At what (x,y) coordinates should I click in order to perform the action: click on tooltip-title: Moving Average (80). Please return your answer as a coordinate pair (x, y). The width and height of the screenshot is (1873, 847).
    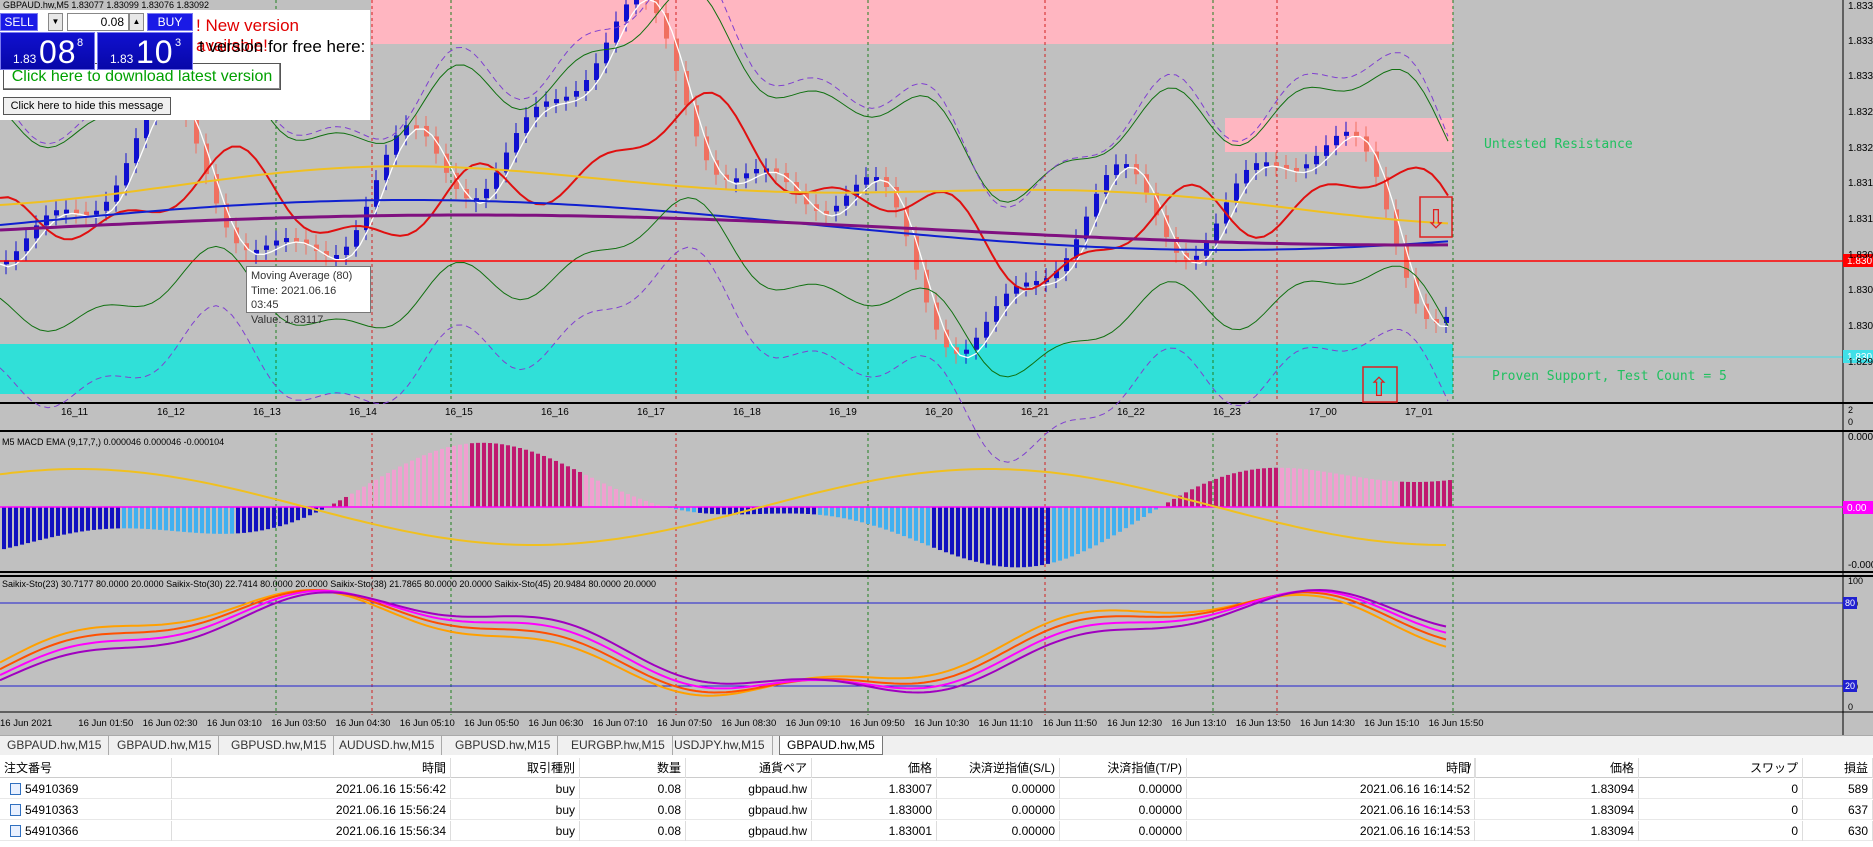
    Looking at the image, I should click on (302, 276).